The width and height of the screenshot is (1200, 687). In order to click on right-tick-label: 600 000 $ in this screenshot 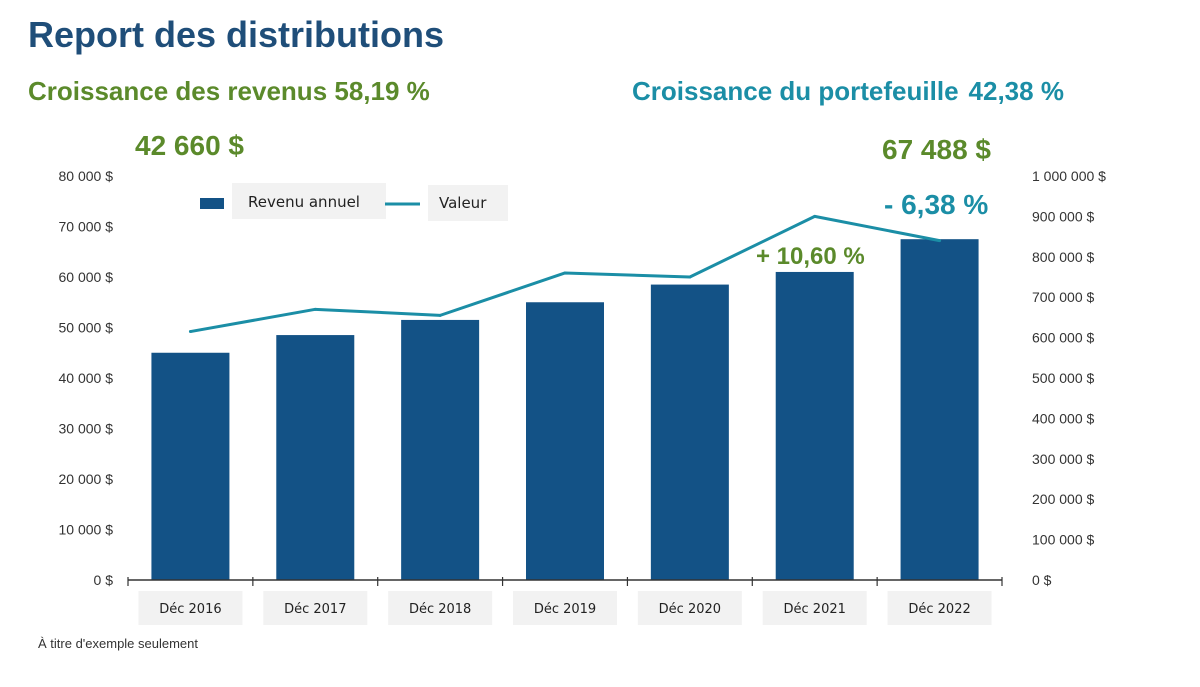, I will do `click(1063, 338)`.